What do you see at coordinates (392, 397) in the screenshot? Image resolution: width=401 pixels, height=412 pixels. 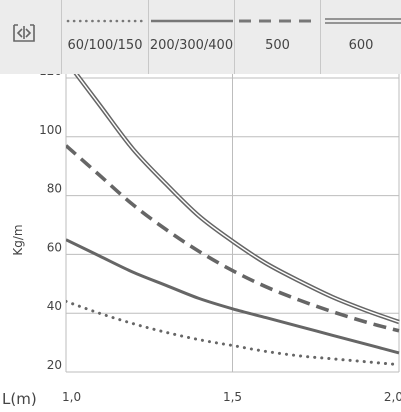 I see `x-tick-label: 2,0` at bounding box center [392, 397].